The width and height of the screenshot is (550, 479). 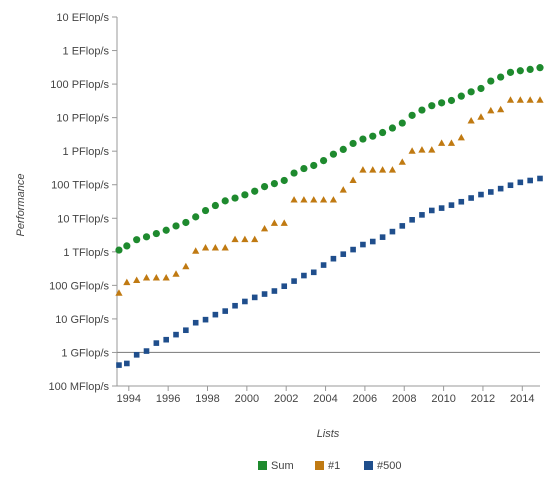 I want to click on x-tick-label: 1996, so click(x=168, y=399).